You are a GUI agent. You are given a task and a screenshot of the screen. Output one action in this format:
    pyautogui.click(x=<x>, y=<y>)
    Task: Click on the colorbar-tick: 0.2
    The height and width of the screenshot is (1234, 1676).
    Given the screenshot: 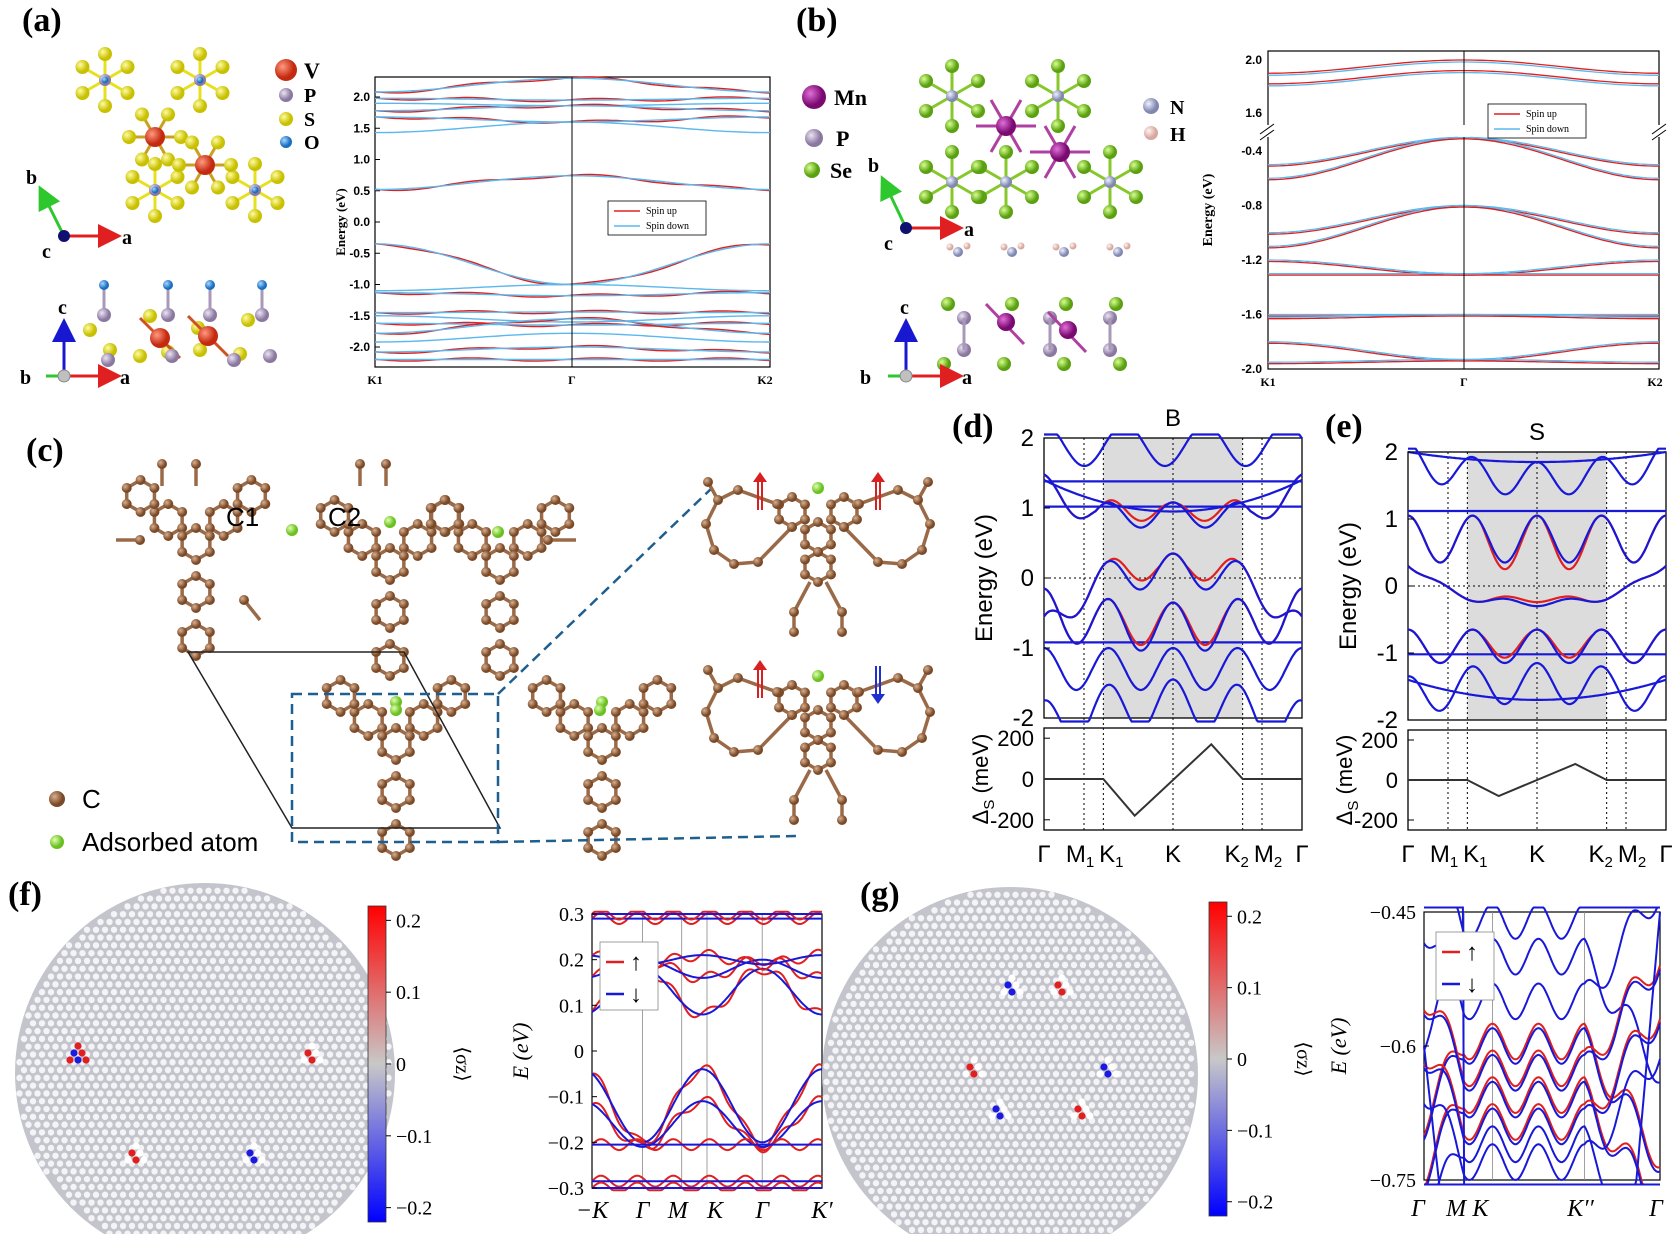 What is the action you would take?
    pyautogui.click(x=1249, y=917)
    